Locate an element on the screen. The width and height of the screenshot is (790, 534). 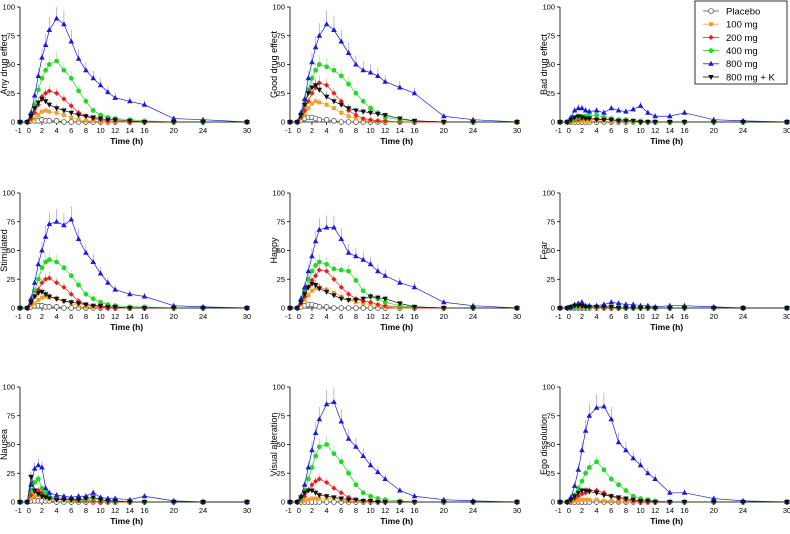
x-tick-label: 8 is located at coordinates (356, 316).